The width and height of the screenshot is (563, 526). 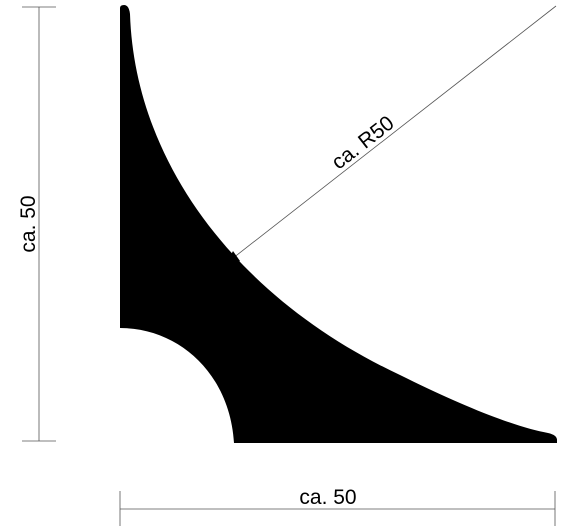 I want to click on height-dimension: ca. 50, so click(x=36, y=224).